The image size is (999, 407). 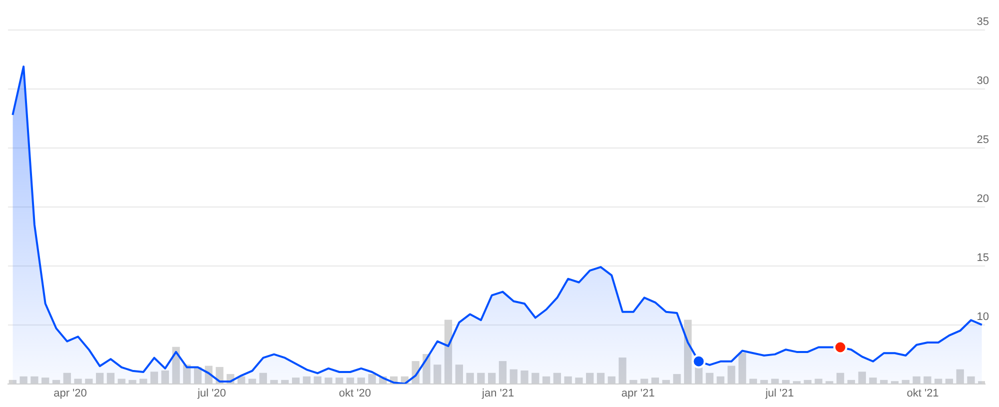 What do you see at coordinates (70, 393) in the screenshot?
I see `x-tick-label: apr '20` at bounding box center [70, 393].